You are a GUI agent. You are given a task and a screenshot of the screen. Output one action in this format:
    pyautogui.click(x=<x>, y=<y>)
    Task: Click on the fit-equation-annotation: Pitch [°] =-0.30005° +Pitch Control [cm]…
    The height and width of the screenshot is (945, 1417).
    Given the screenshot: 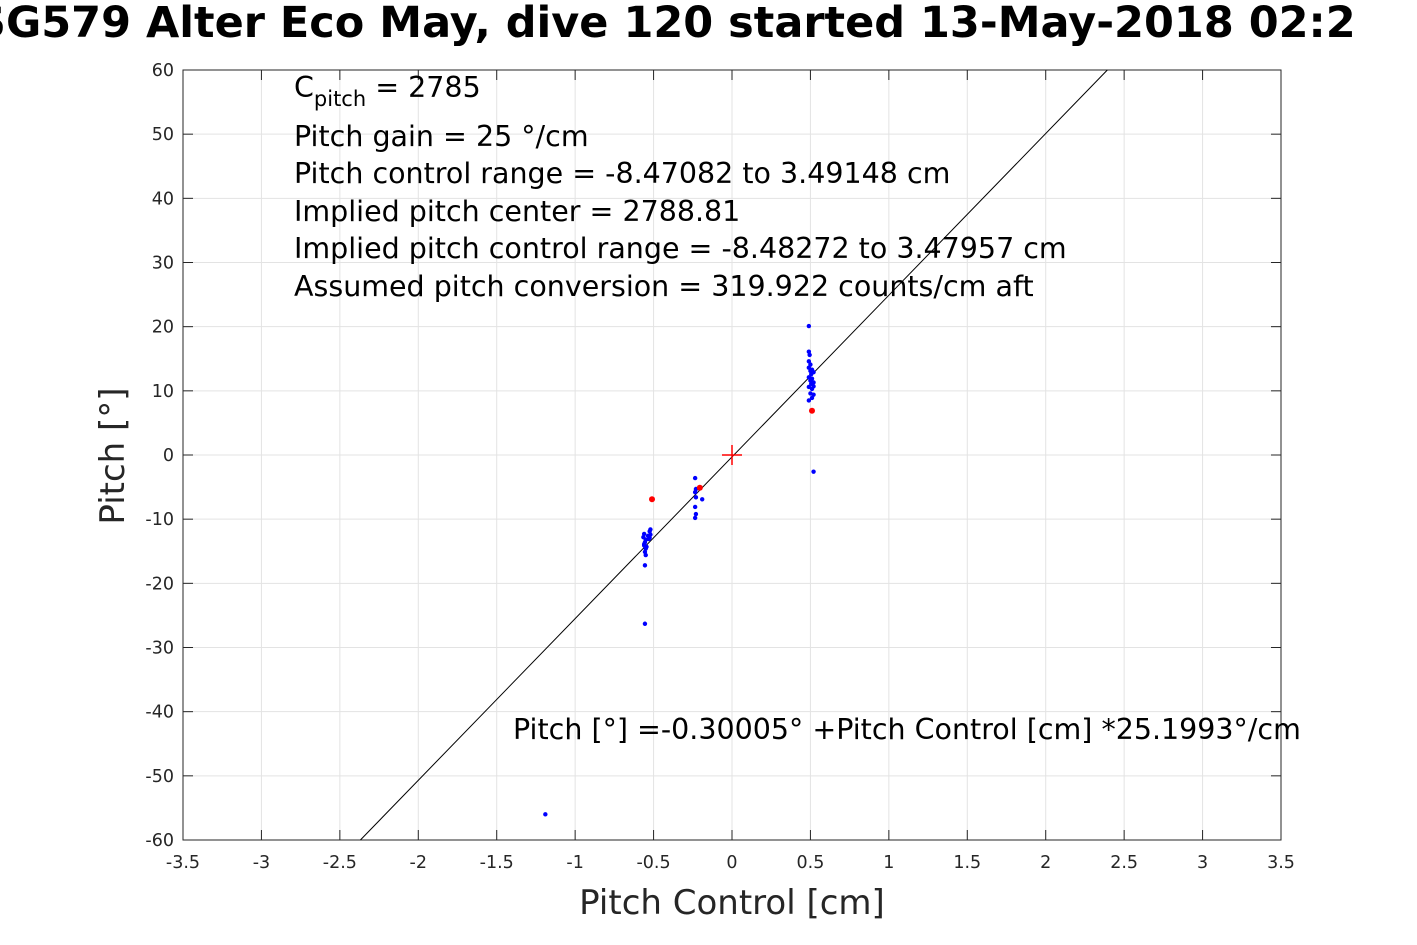 What is the action you would take?
    pyautogui.click(x=907, y=729)
    